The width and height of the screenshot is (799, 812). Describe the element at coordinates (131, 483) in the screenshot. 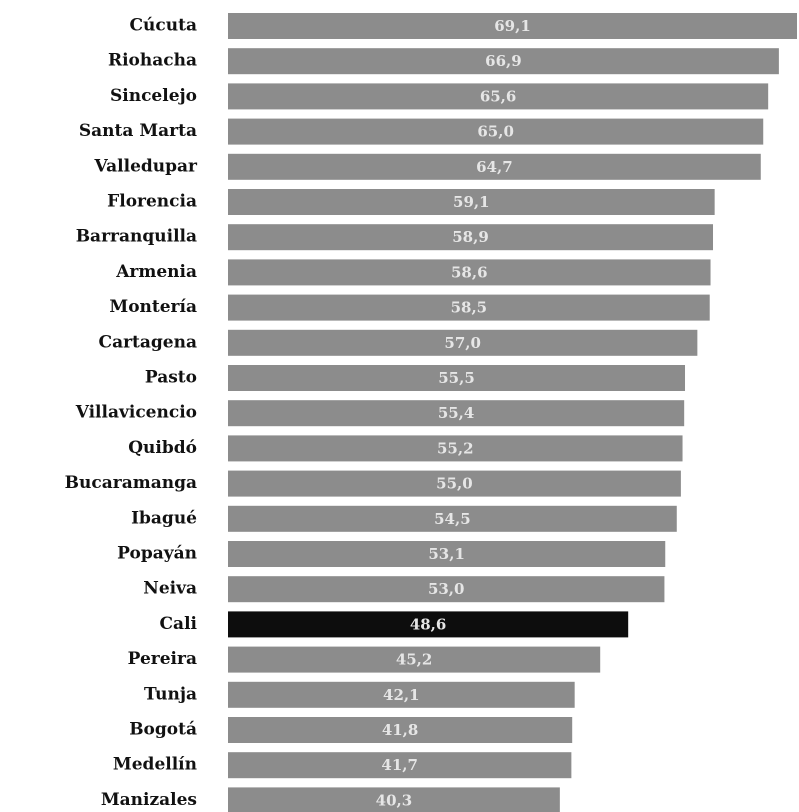

I see `category-label: Bucaramanga` at that location.